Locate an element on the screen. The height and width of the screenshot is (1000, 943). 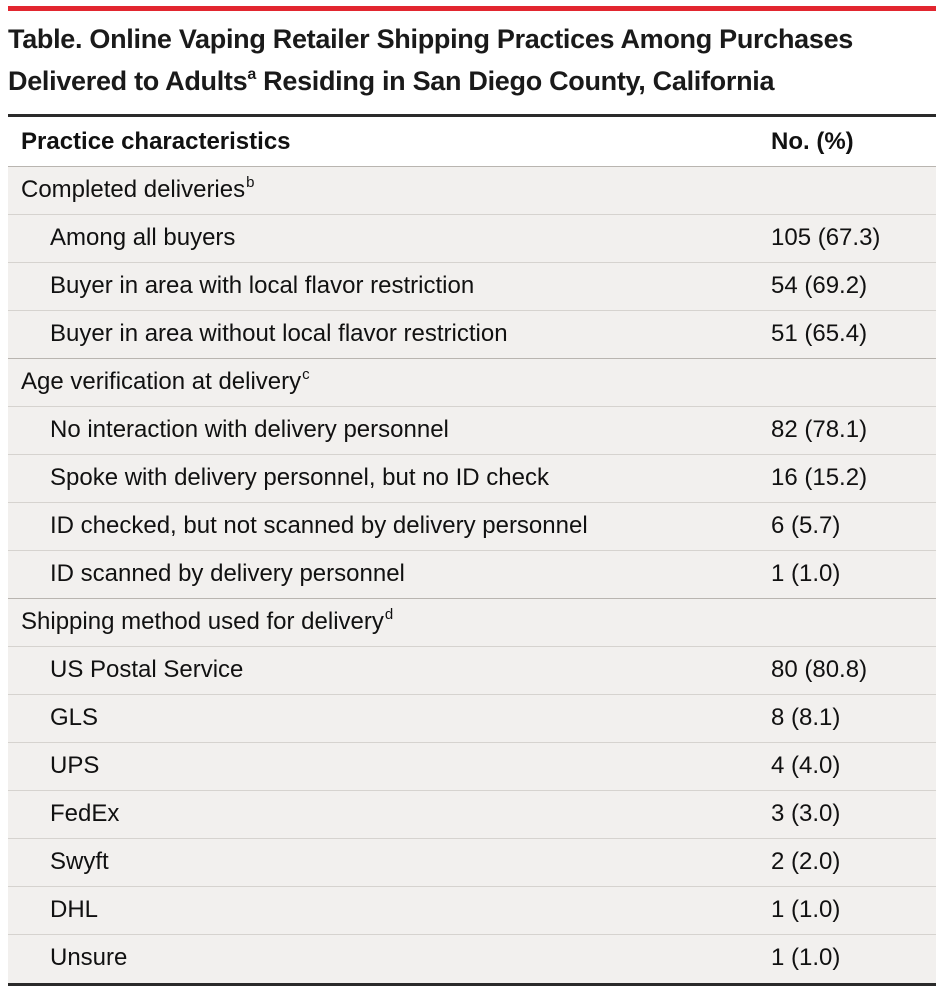
header-count-percent: No. (%) is located at coordinates (812, 141).